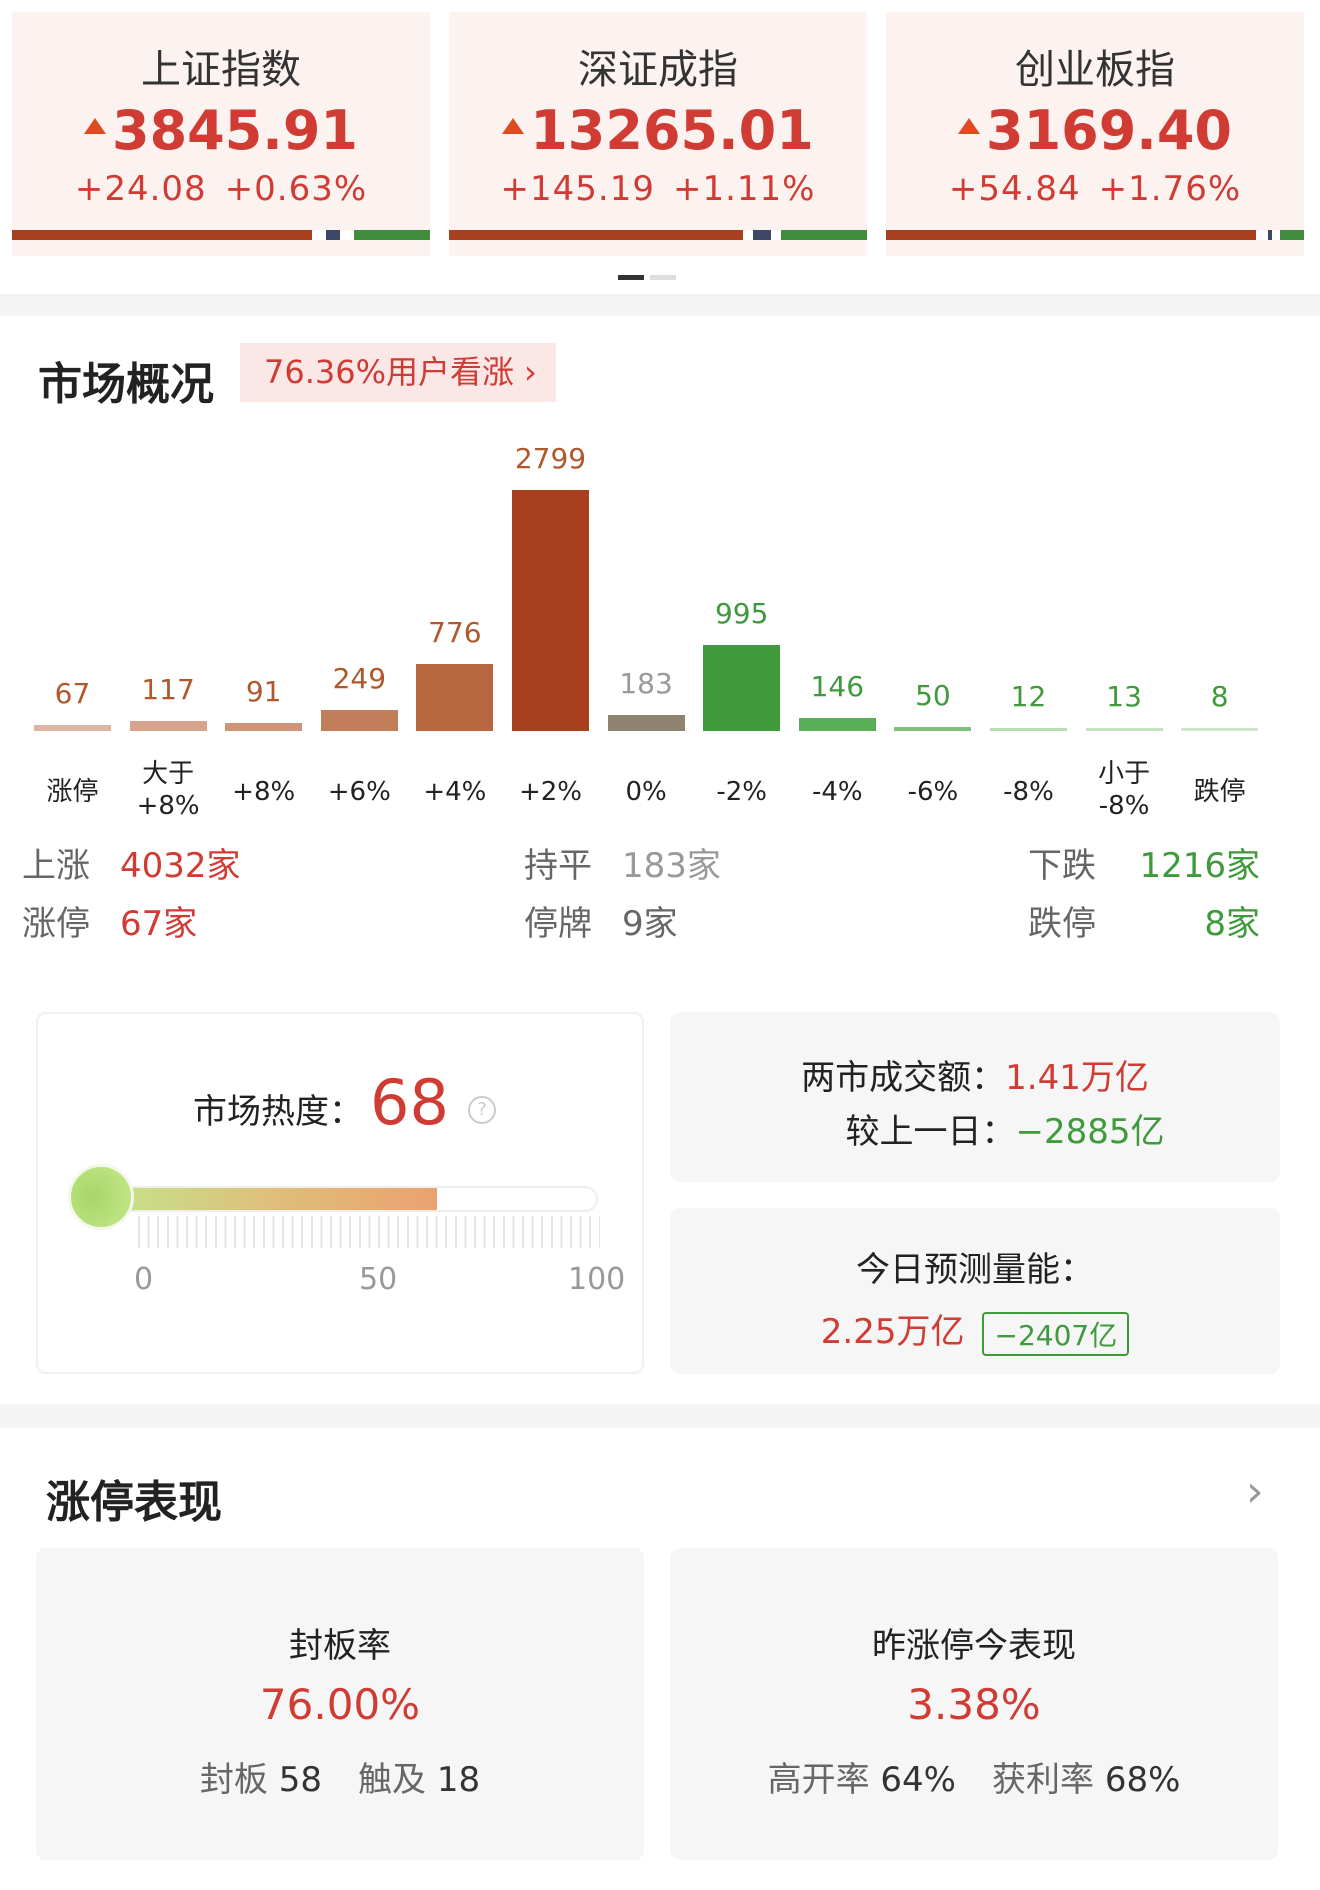 This screenshot has width=1320, height=1890. What do you see at coordinates (1219, 792) in the screenshot?
I see `category-label: 跌停` at bounding box center [1219, 792].